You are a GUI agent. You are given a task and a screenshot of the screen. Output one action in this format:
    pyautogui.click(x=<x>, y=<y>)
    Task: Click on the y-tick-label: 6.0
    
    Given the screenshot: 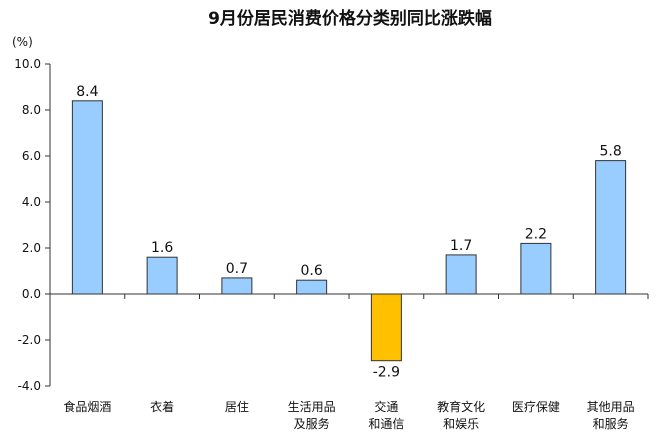 What is the action you would take?
    pyautogui.click(x=31, y=156)
    